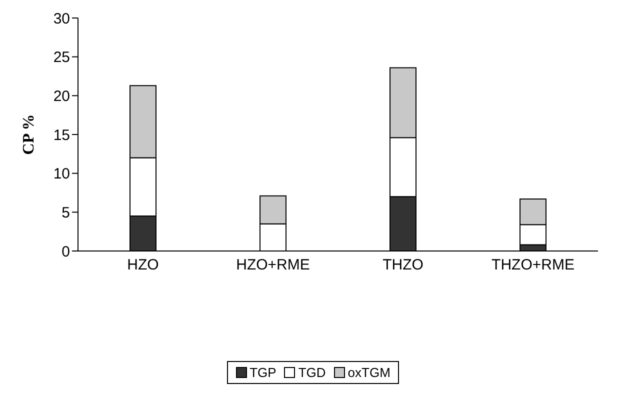  What do you see at coordinates (262, 372) in the screenshot?
I see `legend-label: TGP` at bounding box center [262, 372].